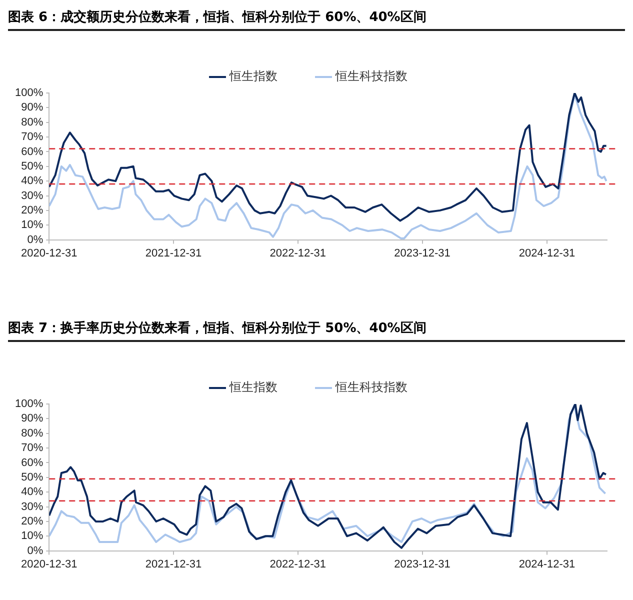 The height and width of the screenshot is (600, 633). Describe the element at coordinates (316, 330) in the screenshot. I see `chart-title: 图表 7：换手率历史分位数来看，恒指、恒科分别位于 50%、40%区间` at that location.